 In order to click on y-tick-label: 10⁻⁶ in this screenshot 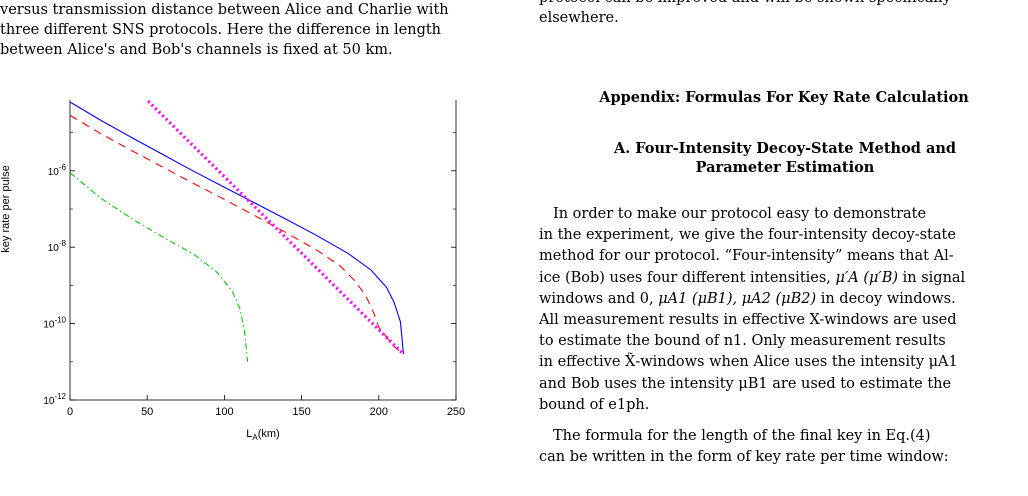, I will do `click(57, 170)`.